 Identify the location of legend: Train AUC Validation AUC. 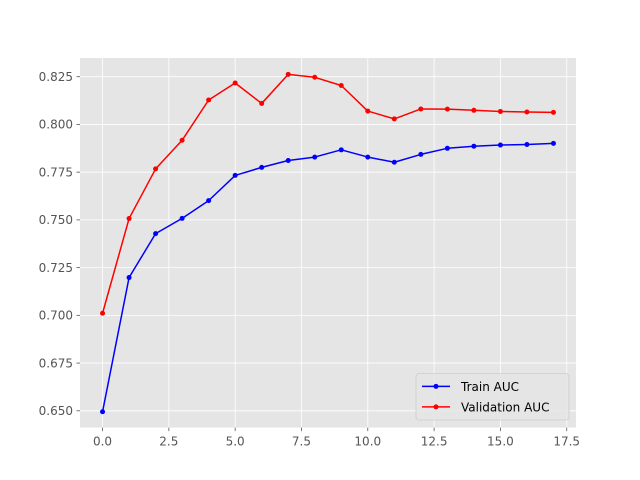
(492, 397).